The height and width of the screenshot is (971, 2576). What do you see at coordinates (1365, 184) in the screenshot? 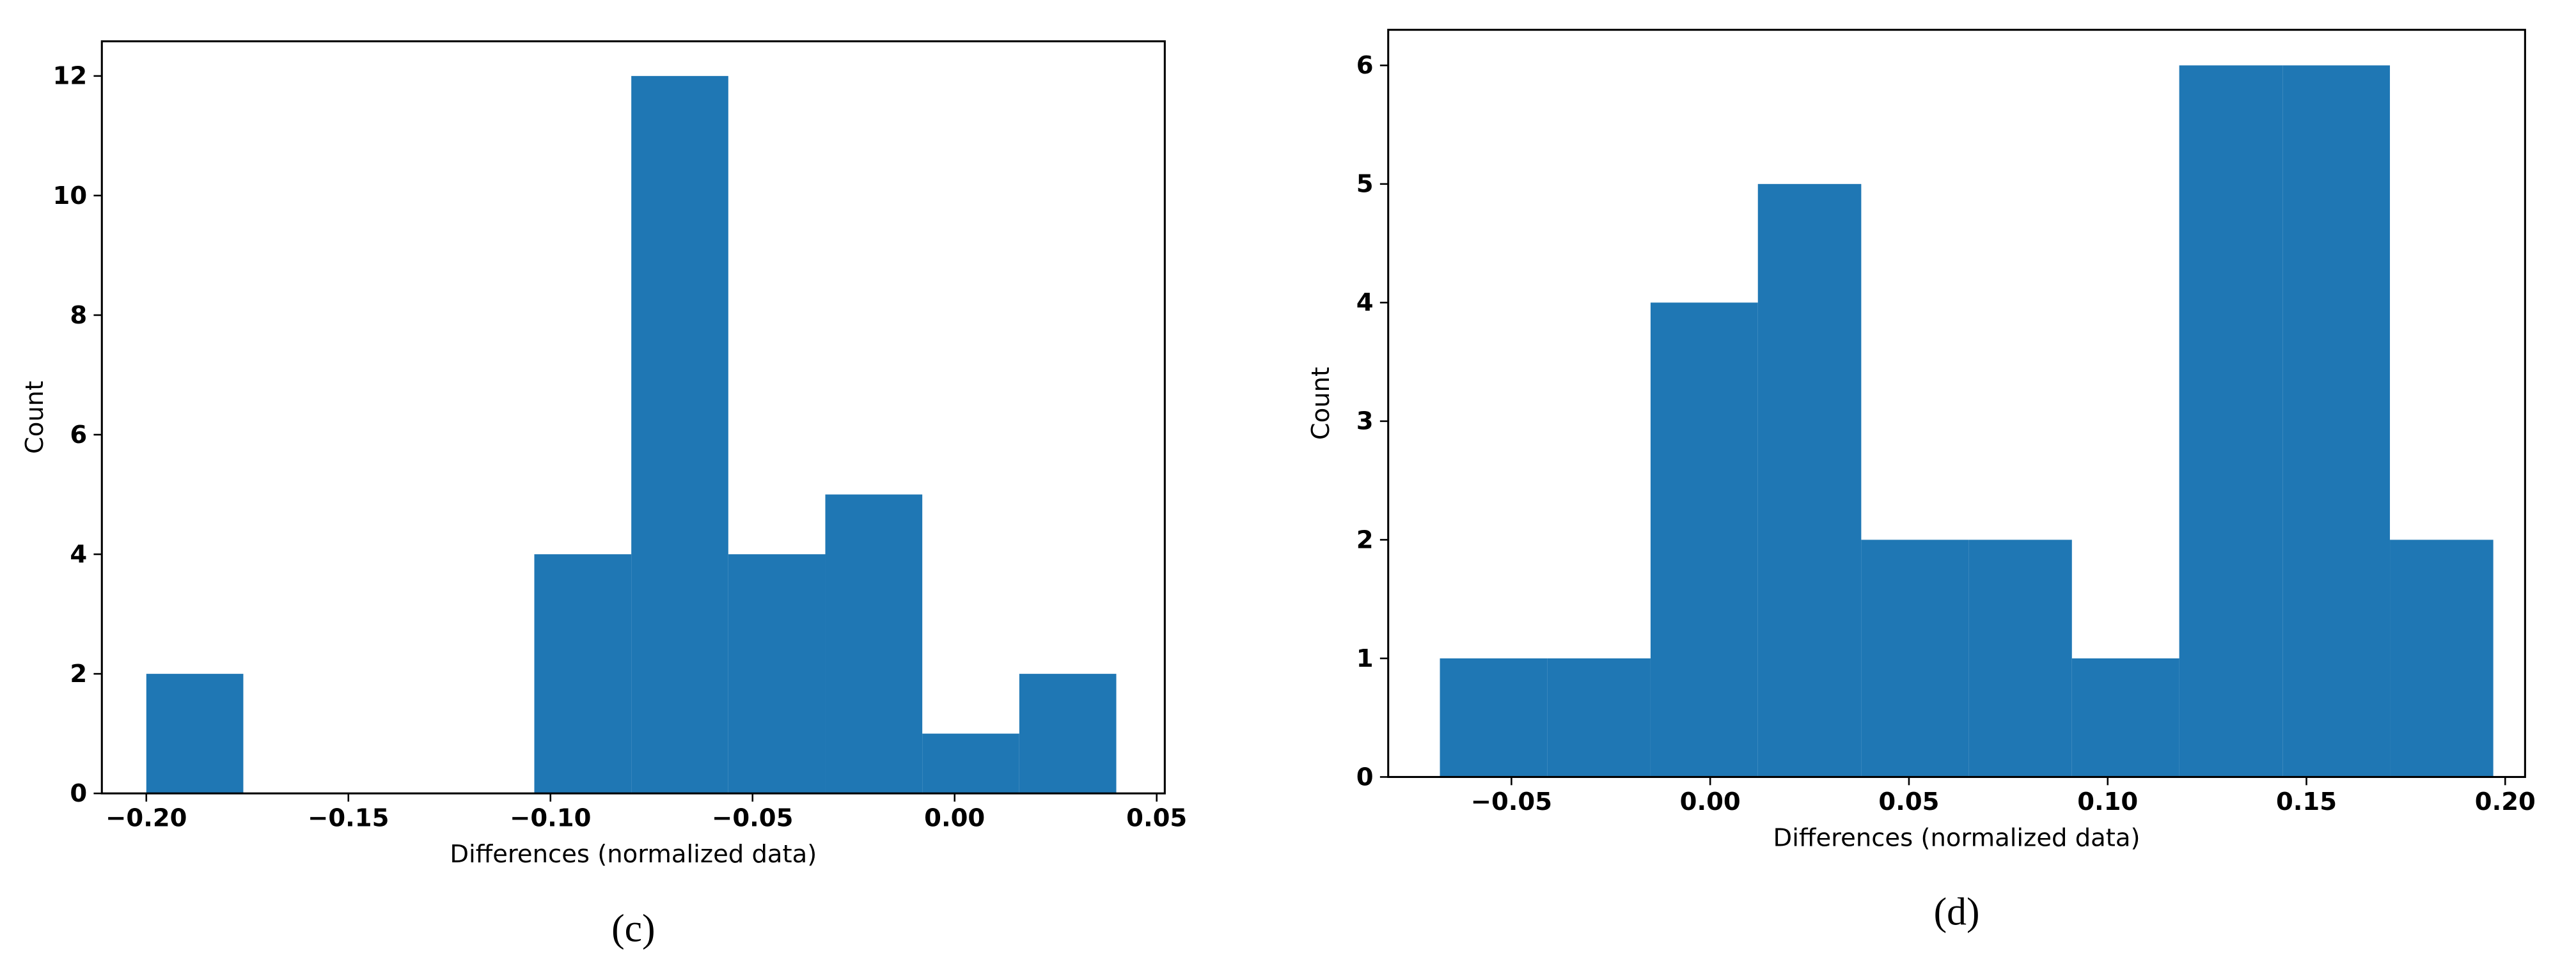
I see `y-tick-label: 5` at bounding box center [1365, 184].